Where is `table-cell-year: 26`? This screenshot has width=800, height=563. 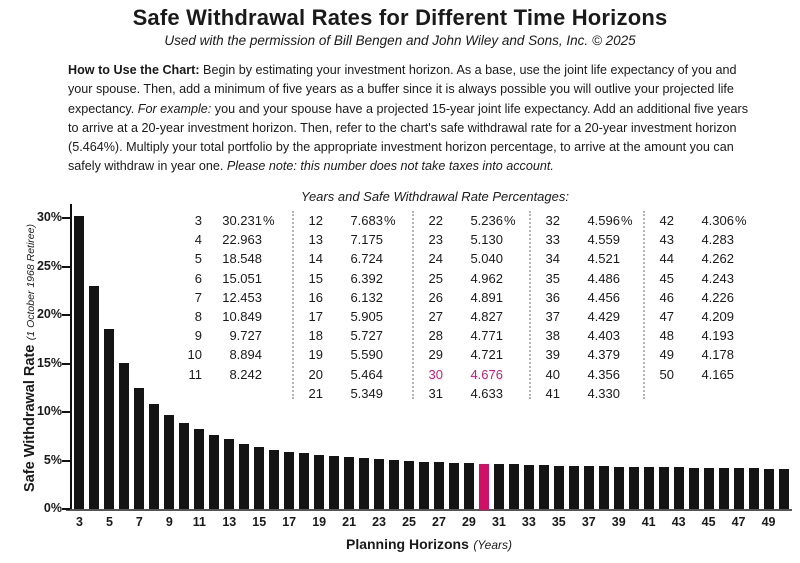
table-cell-year: 26 is located at coordinates (435, 297).